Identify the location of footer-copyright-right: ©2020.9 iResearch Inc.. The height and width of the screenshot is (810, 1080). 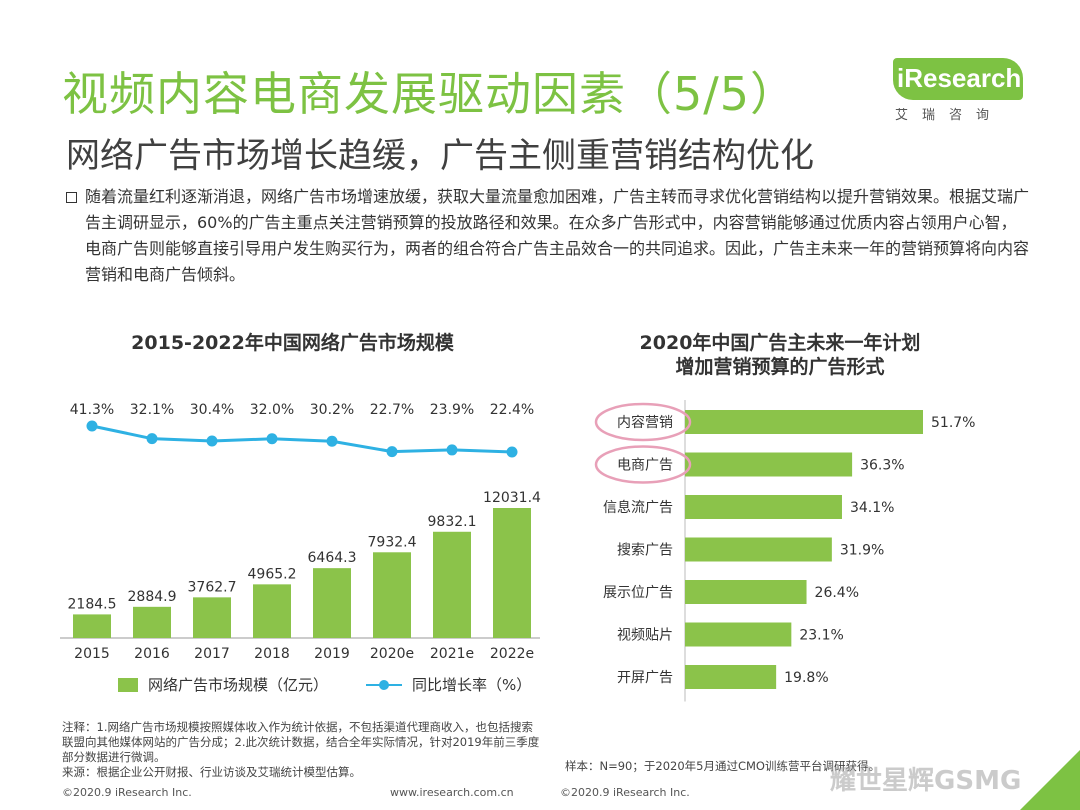
(625, 792).